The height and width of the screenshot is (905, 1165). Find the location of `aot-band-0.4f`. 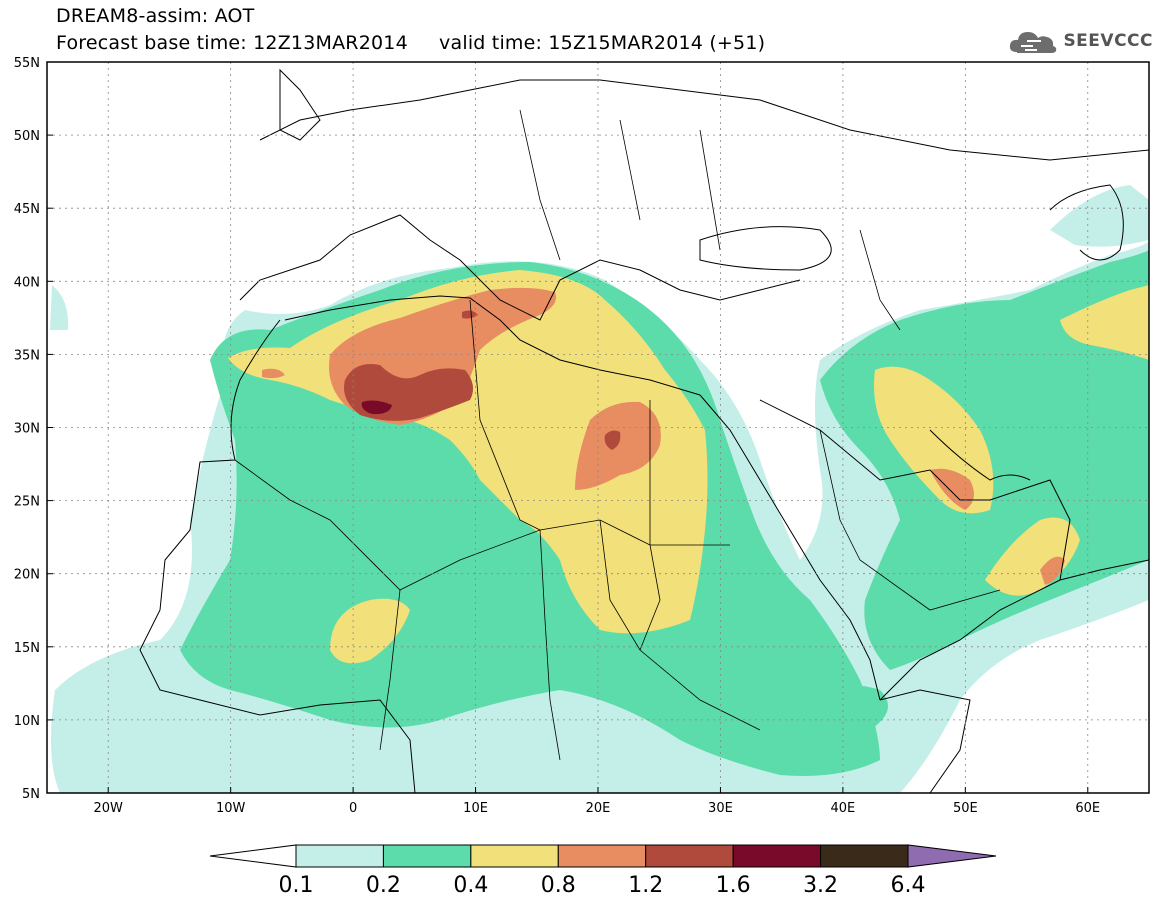

aot-band-0.4f is located at coordinates (592, 558).